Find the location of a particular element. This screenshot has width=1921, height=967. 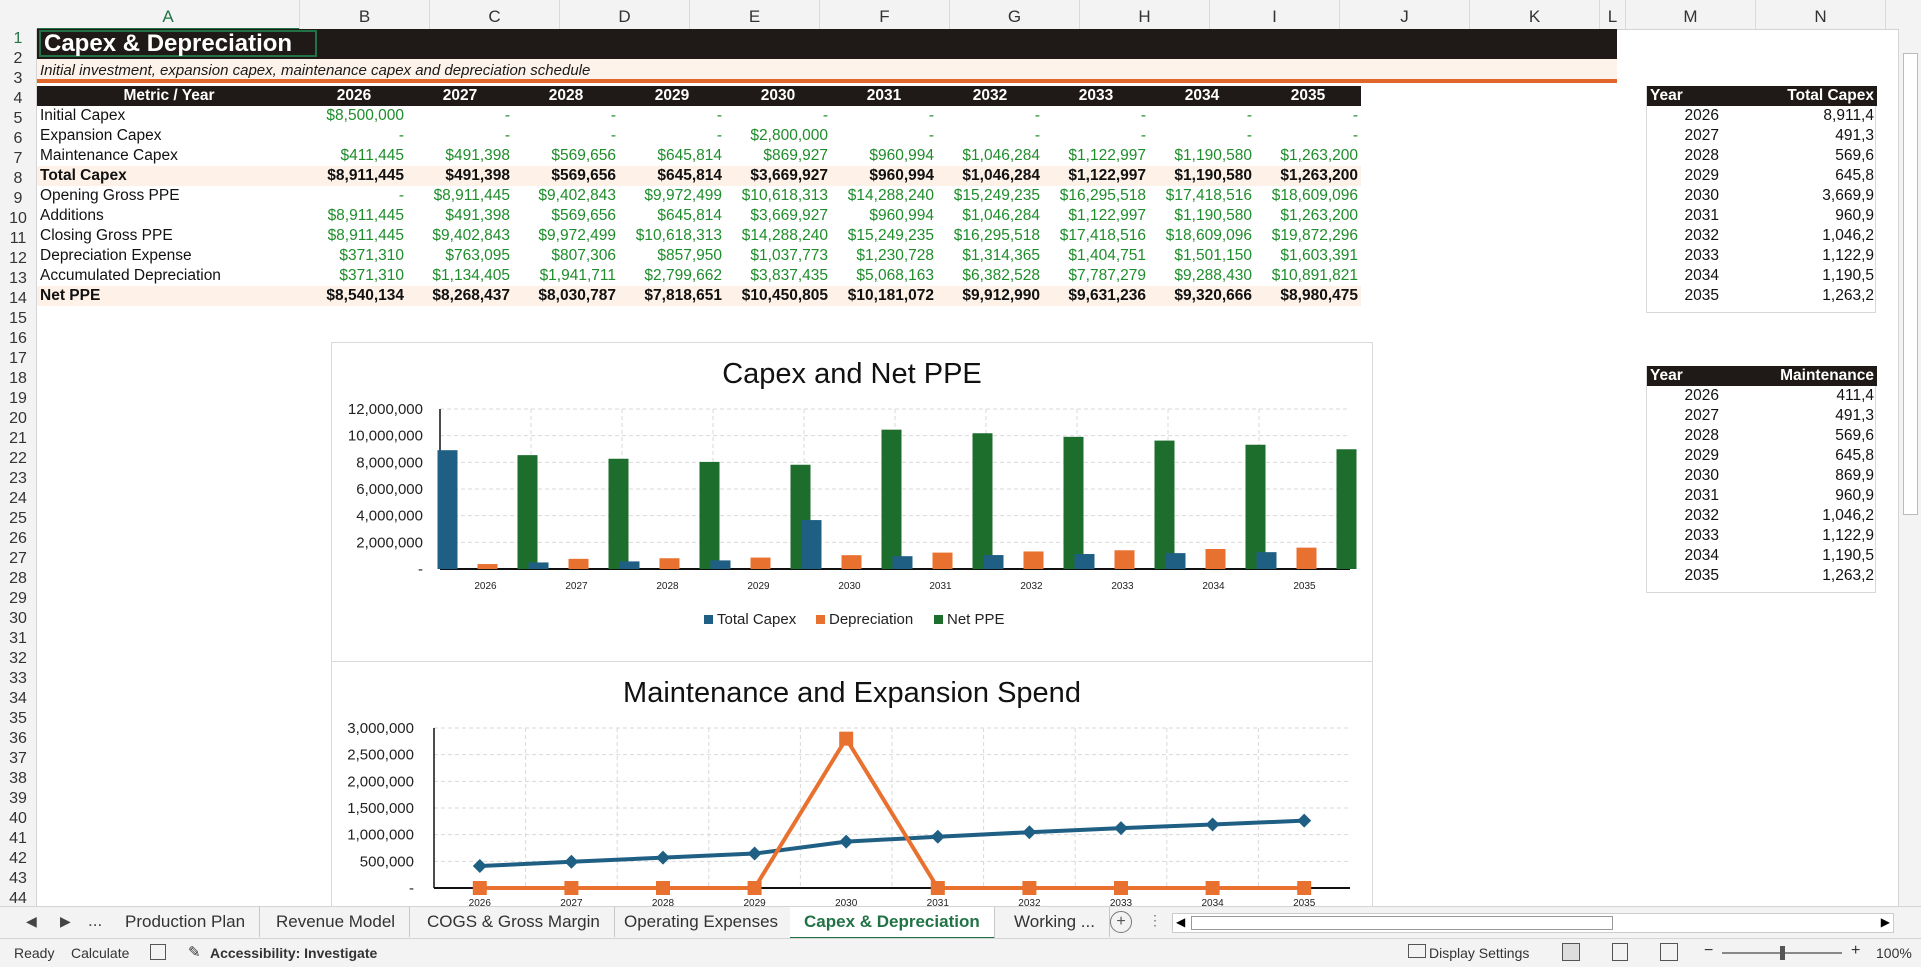

row-header-39: 39 is located at coordinates (18, 798).